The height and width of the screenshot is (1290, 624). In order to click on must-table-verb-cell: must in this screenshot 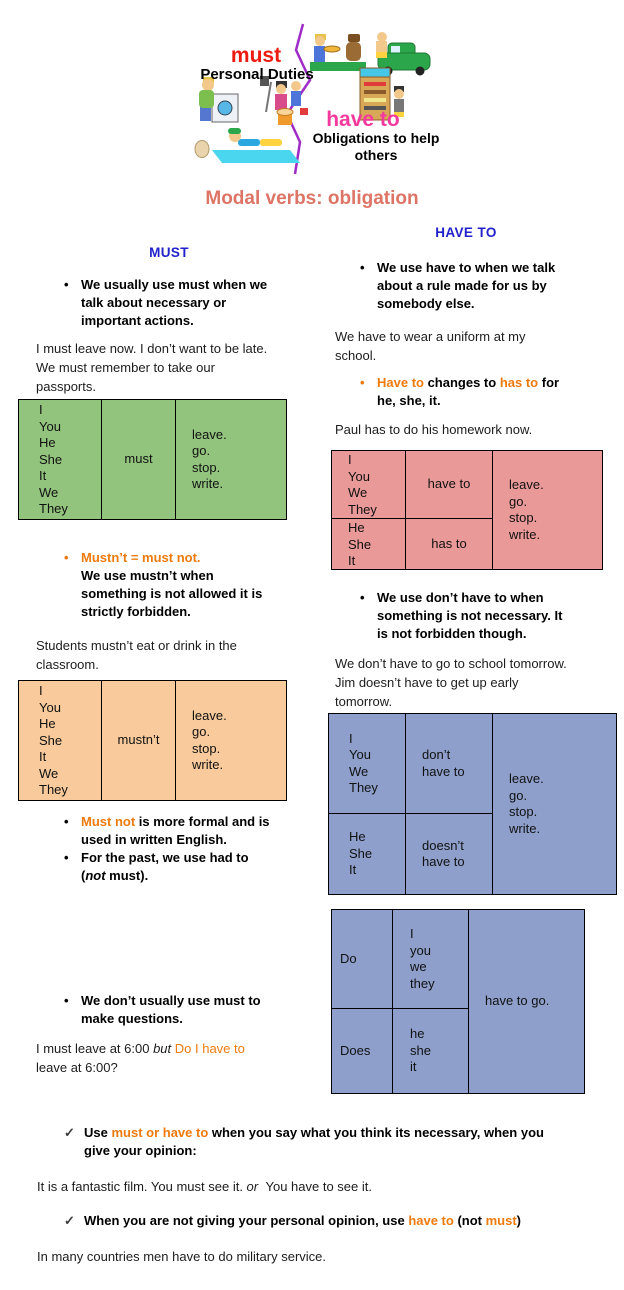, I will do `click(139, 459)`.